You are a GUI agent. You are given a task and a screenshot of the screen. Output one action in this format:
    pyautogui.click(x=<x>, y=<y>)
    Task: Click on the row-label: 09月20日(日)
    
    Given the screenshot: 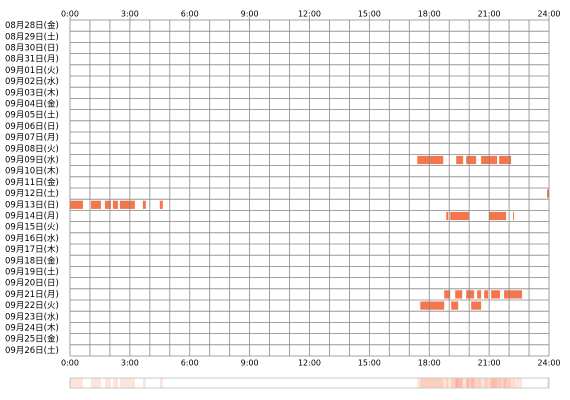 What is the action you would take?
    pyautogui.click(x=32, y=284)
    